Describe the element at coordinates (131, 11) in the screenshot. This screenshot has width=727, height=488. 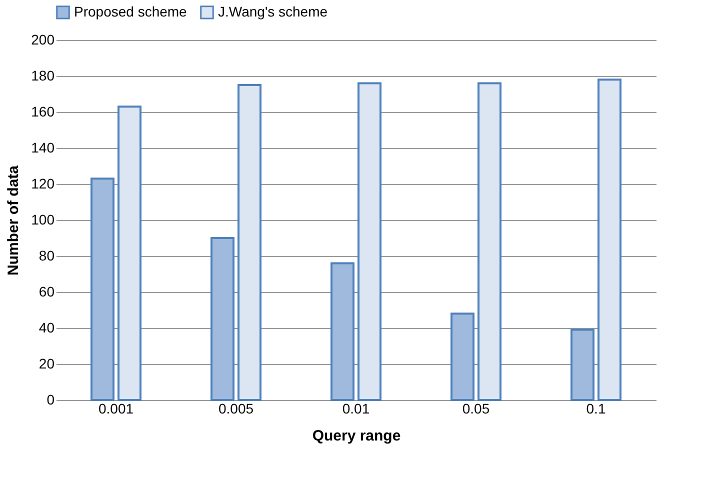
I see `legend-label: Proposed scheme` at that location.